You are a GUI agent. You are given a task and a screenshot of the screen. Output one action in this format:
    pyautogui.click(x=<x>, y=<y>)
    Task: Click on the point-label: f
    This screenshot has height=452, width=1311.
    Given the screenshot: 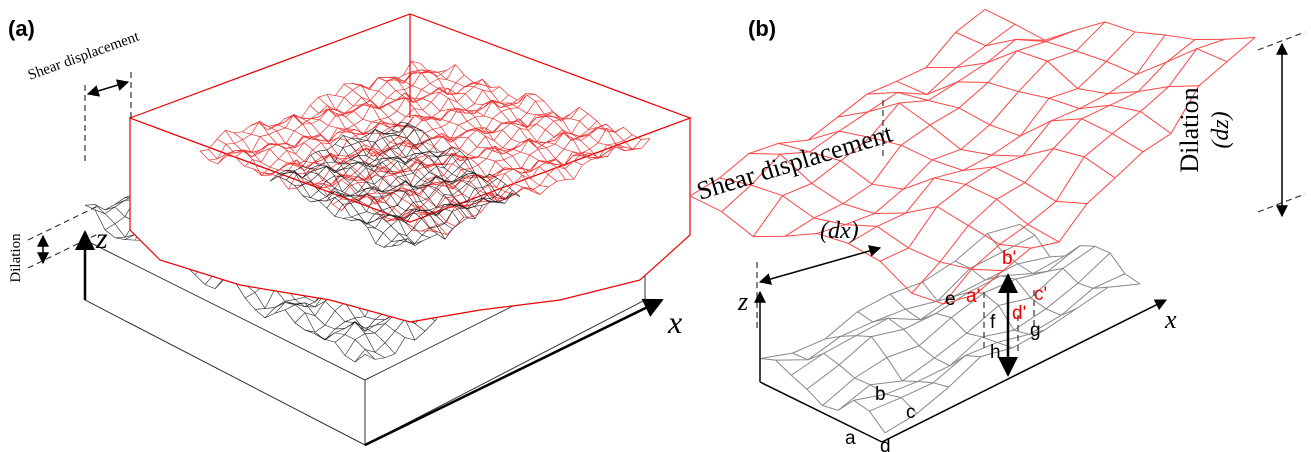 What is the action you would take?
    pyautogui.click(x=993, y=322)
    